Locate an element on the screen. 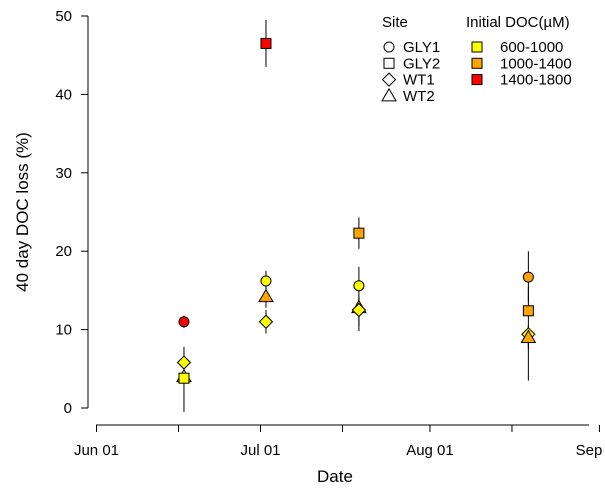 This screenshot has height=489, width=605. legend-site-title: Site is located at coordinates (395, 22).